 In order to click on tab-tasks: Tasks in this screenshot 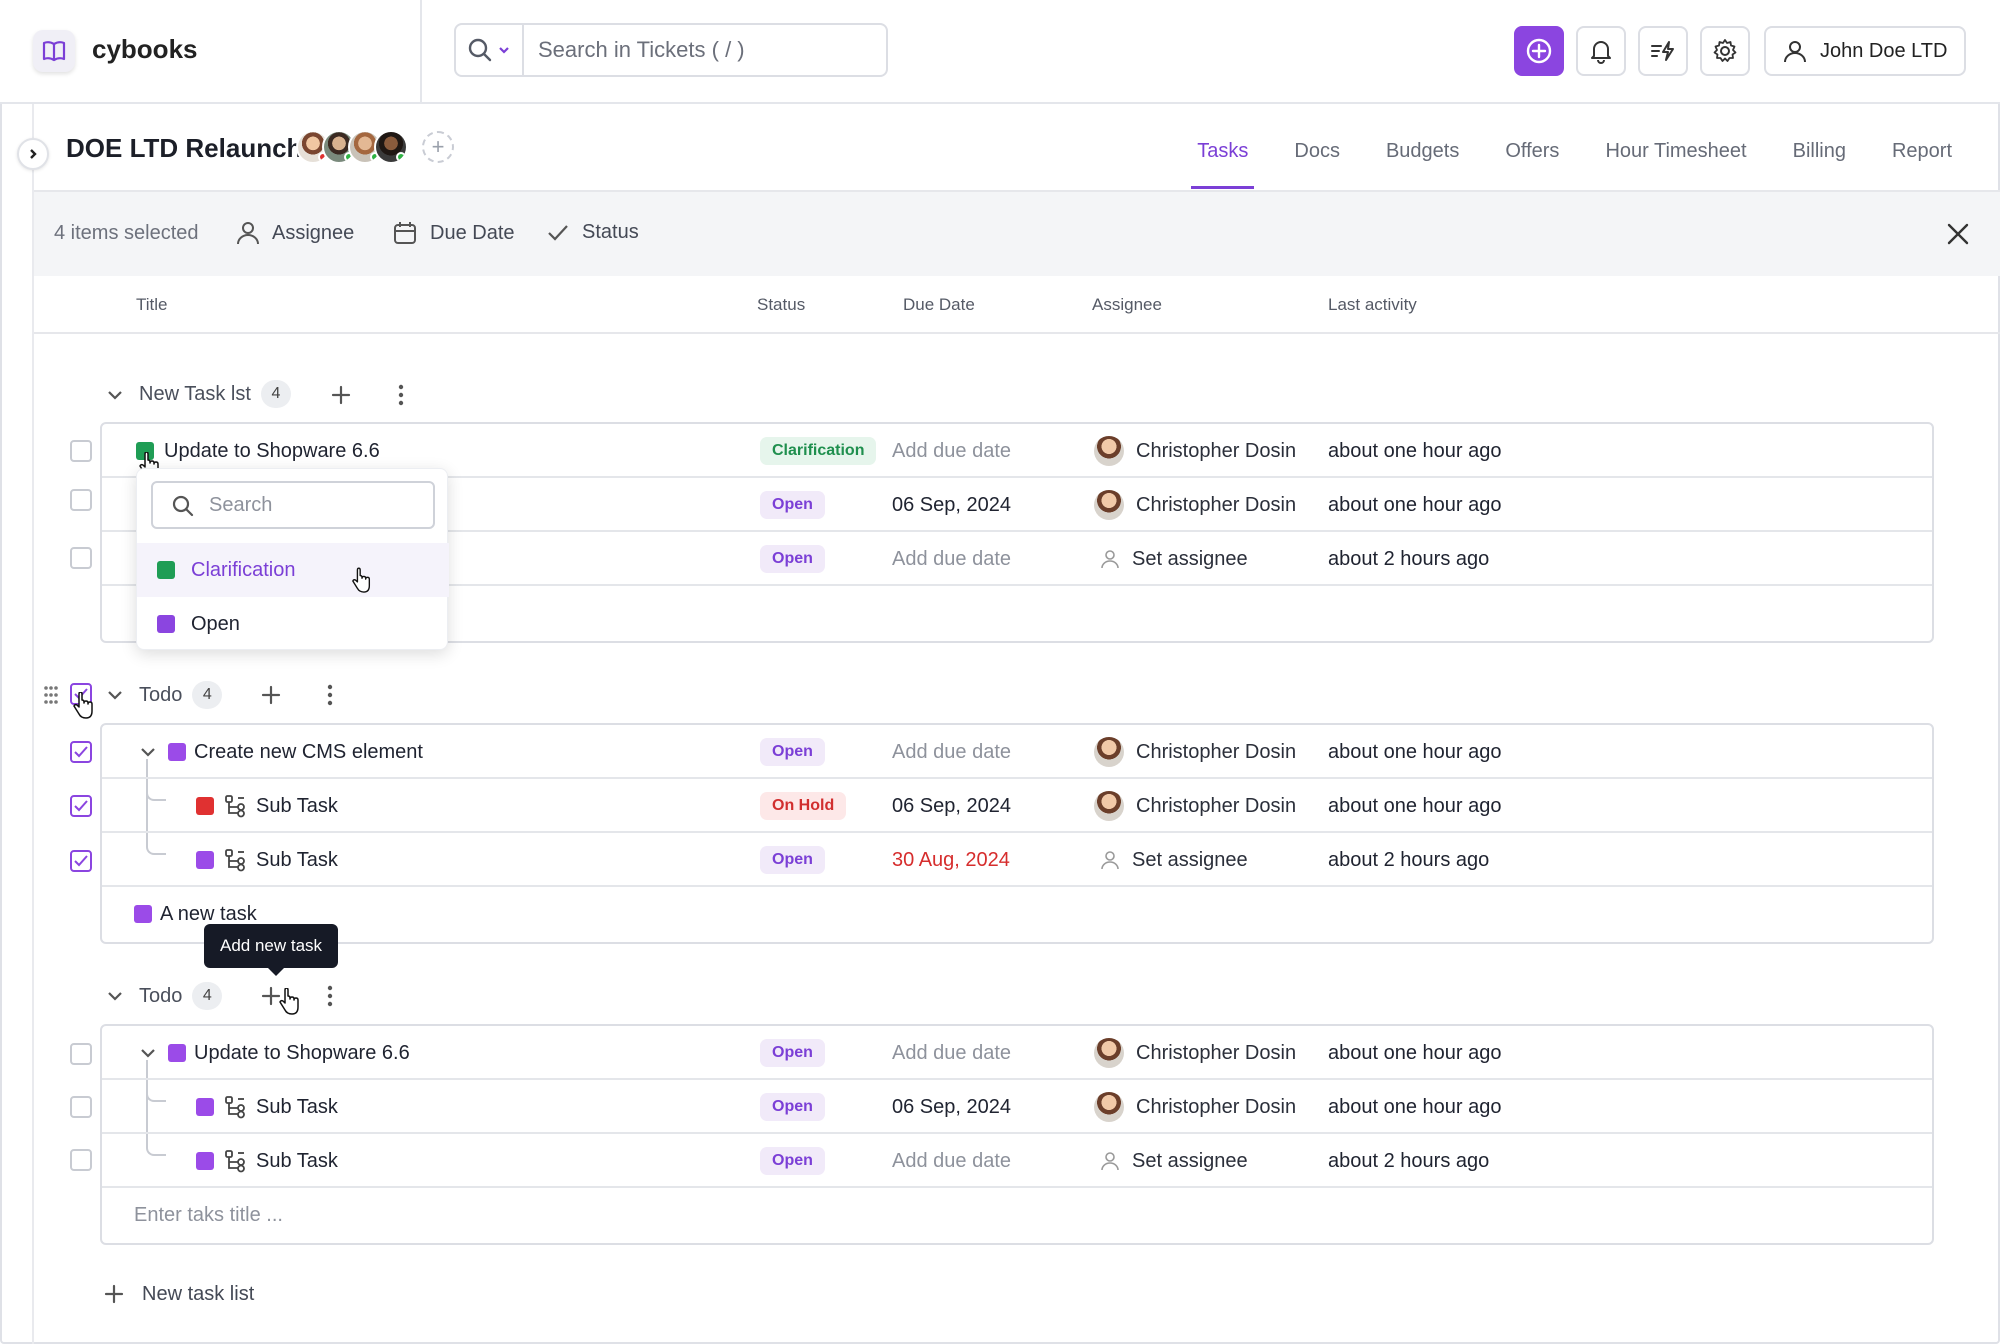, I will do `click(1223, 164)`.